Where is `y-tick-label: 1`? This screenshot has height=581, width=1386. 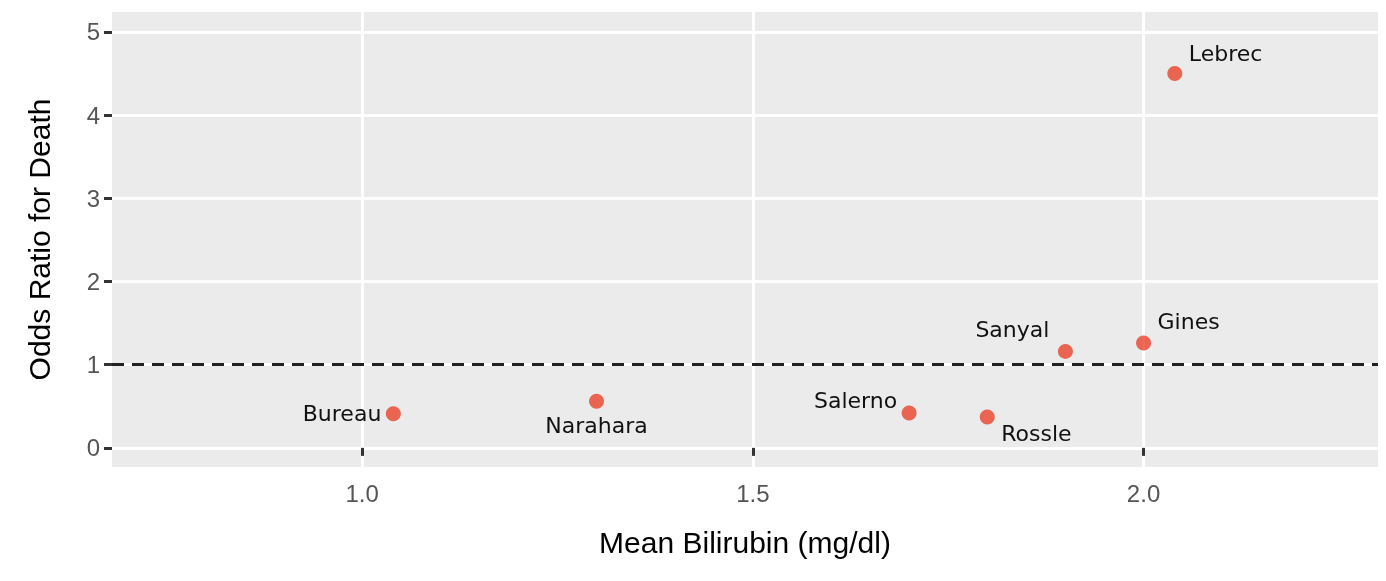 y-tick-label: 1 is located at coordinates (93, 365).